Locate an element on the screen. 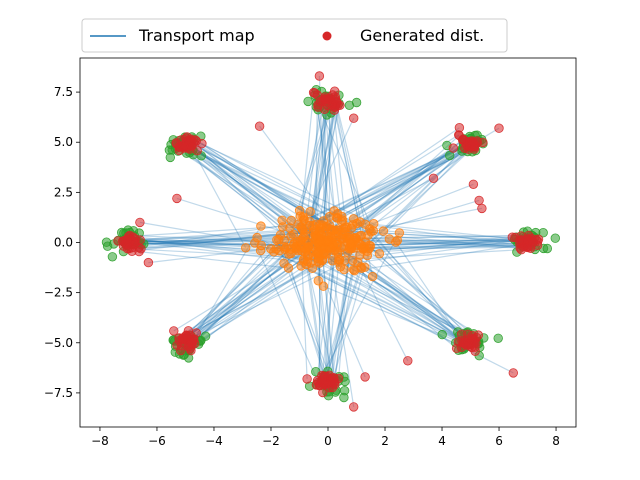 This screenshot has width=640, height=480. y-tick-label: 5.0 is located at coordinates (63, 142).